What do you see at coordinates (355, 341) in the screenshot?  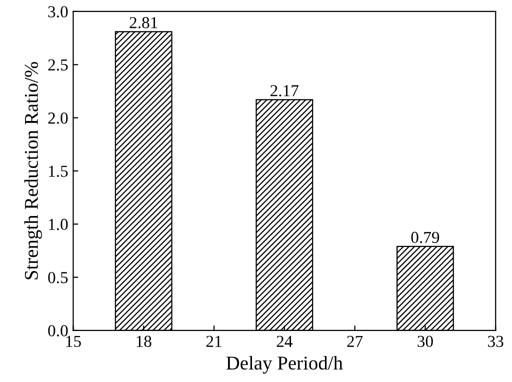 I see `x-tick-label: 27` at bounding box center [355, 341].